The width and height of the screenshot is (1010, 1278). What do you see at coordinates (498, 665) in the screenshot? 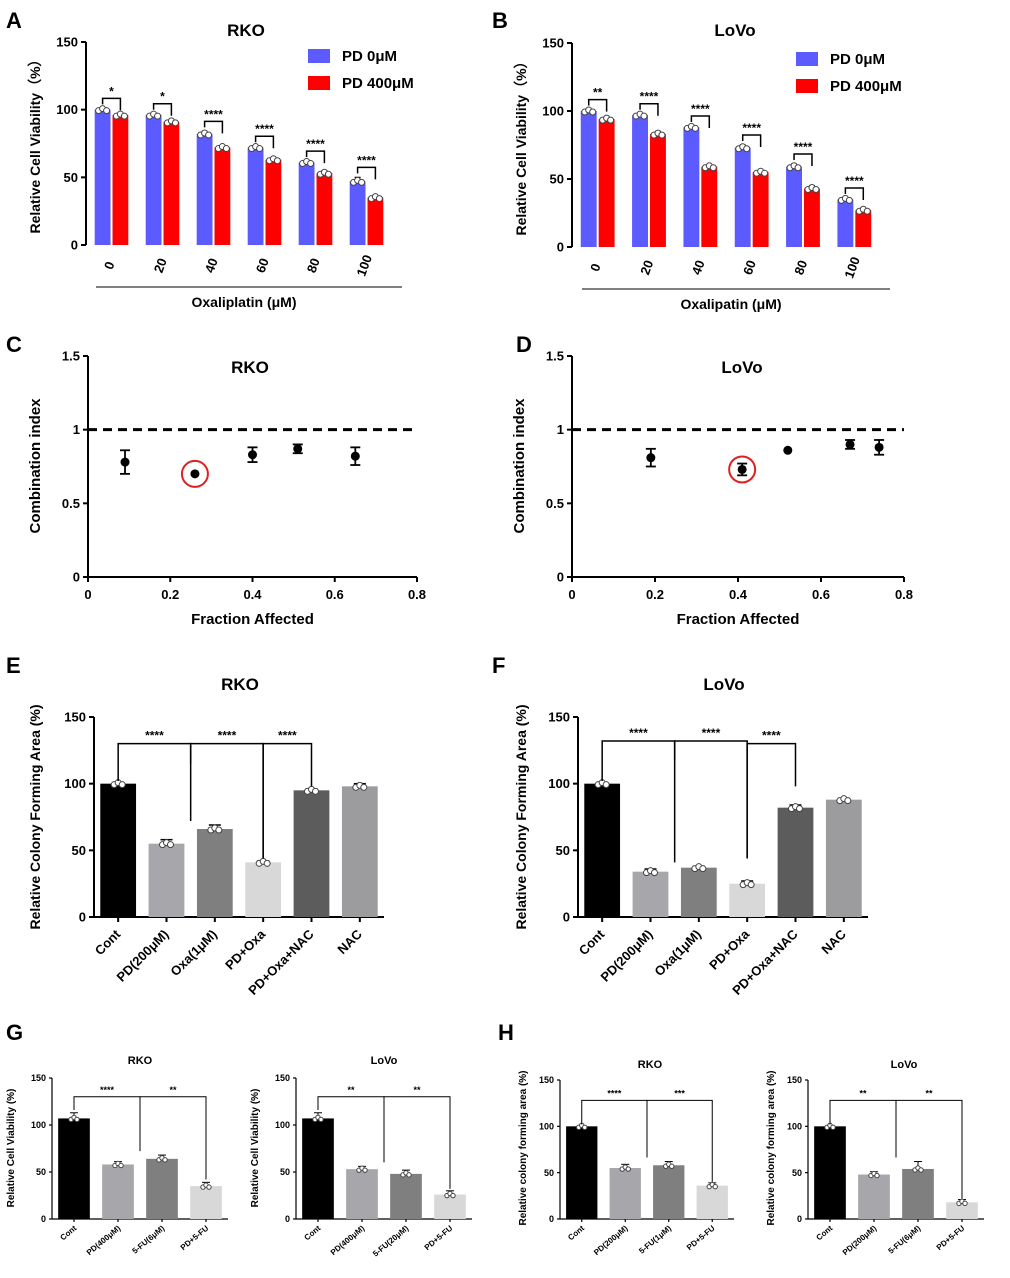
I see `panel-letter: F` at bounding box center [498, 665].